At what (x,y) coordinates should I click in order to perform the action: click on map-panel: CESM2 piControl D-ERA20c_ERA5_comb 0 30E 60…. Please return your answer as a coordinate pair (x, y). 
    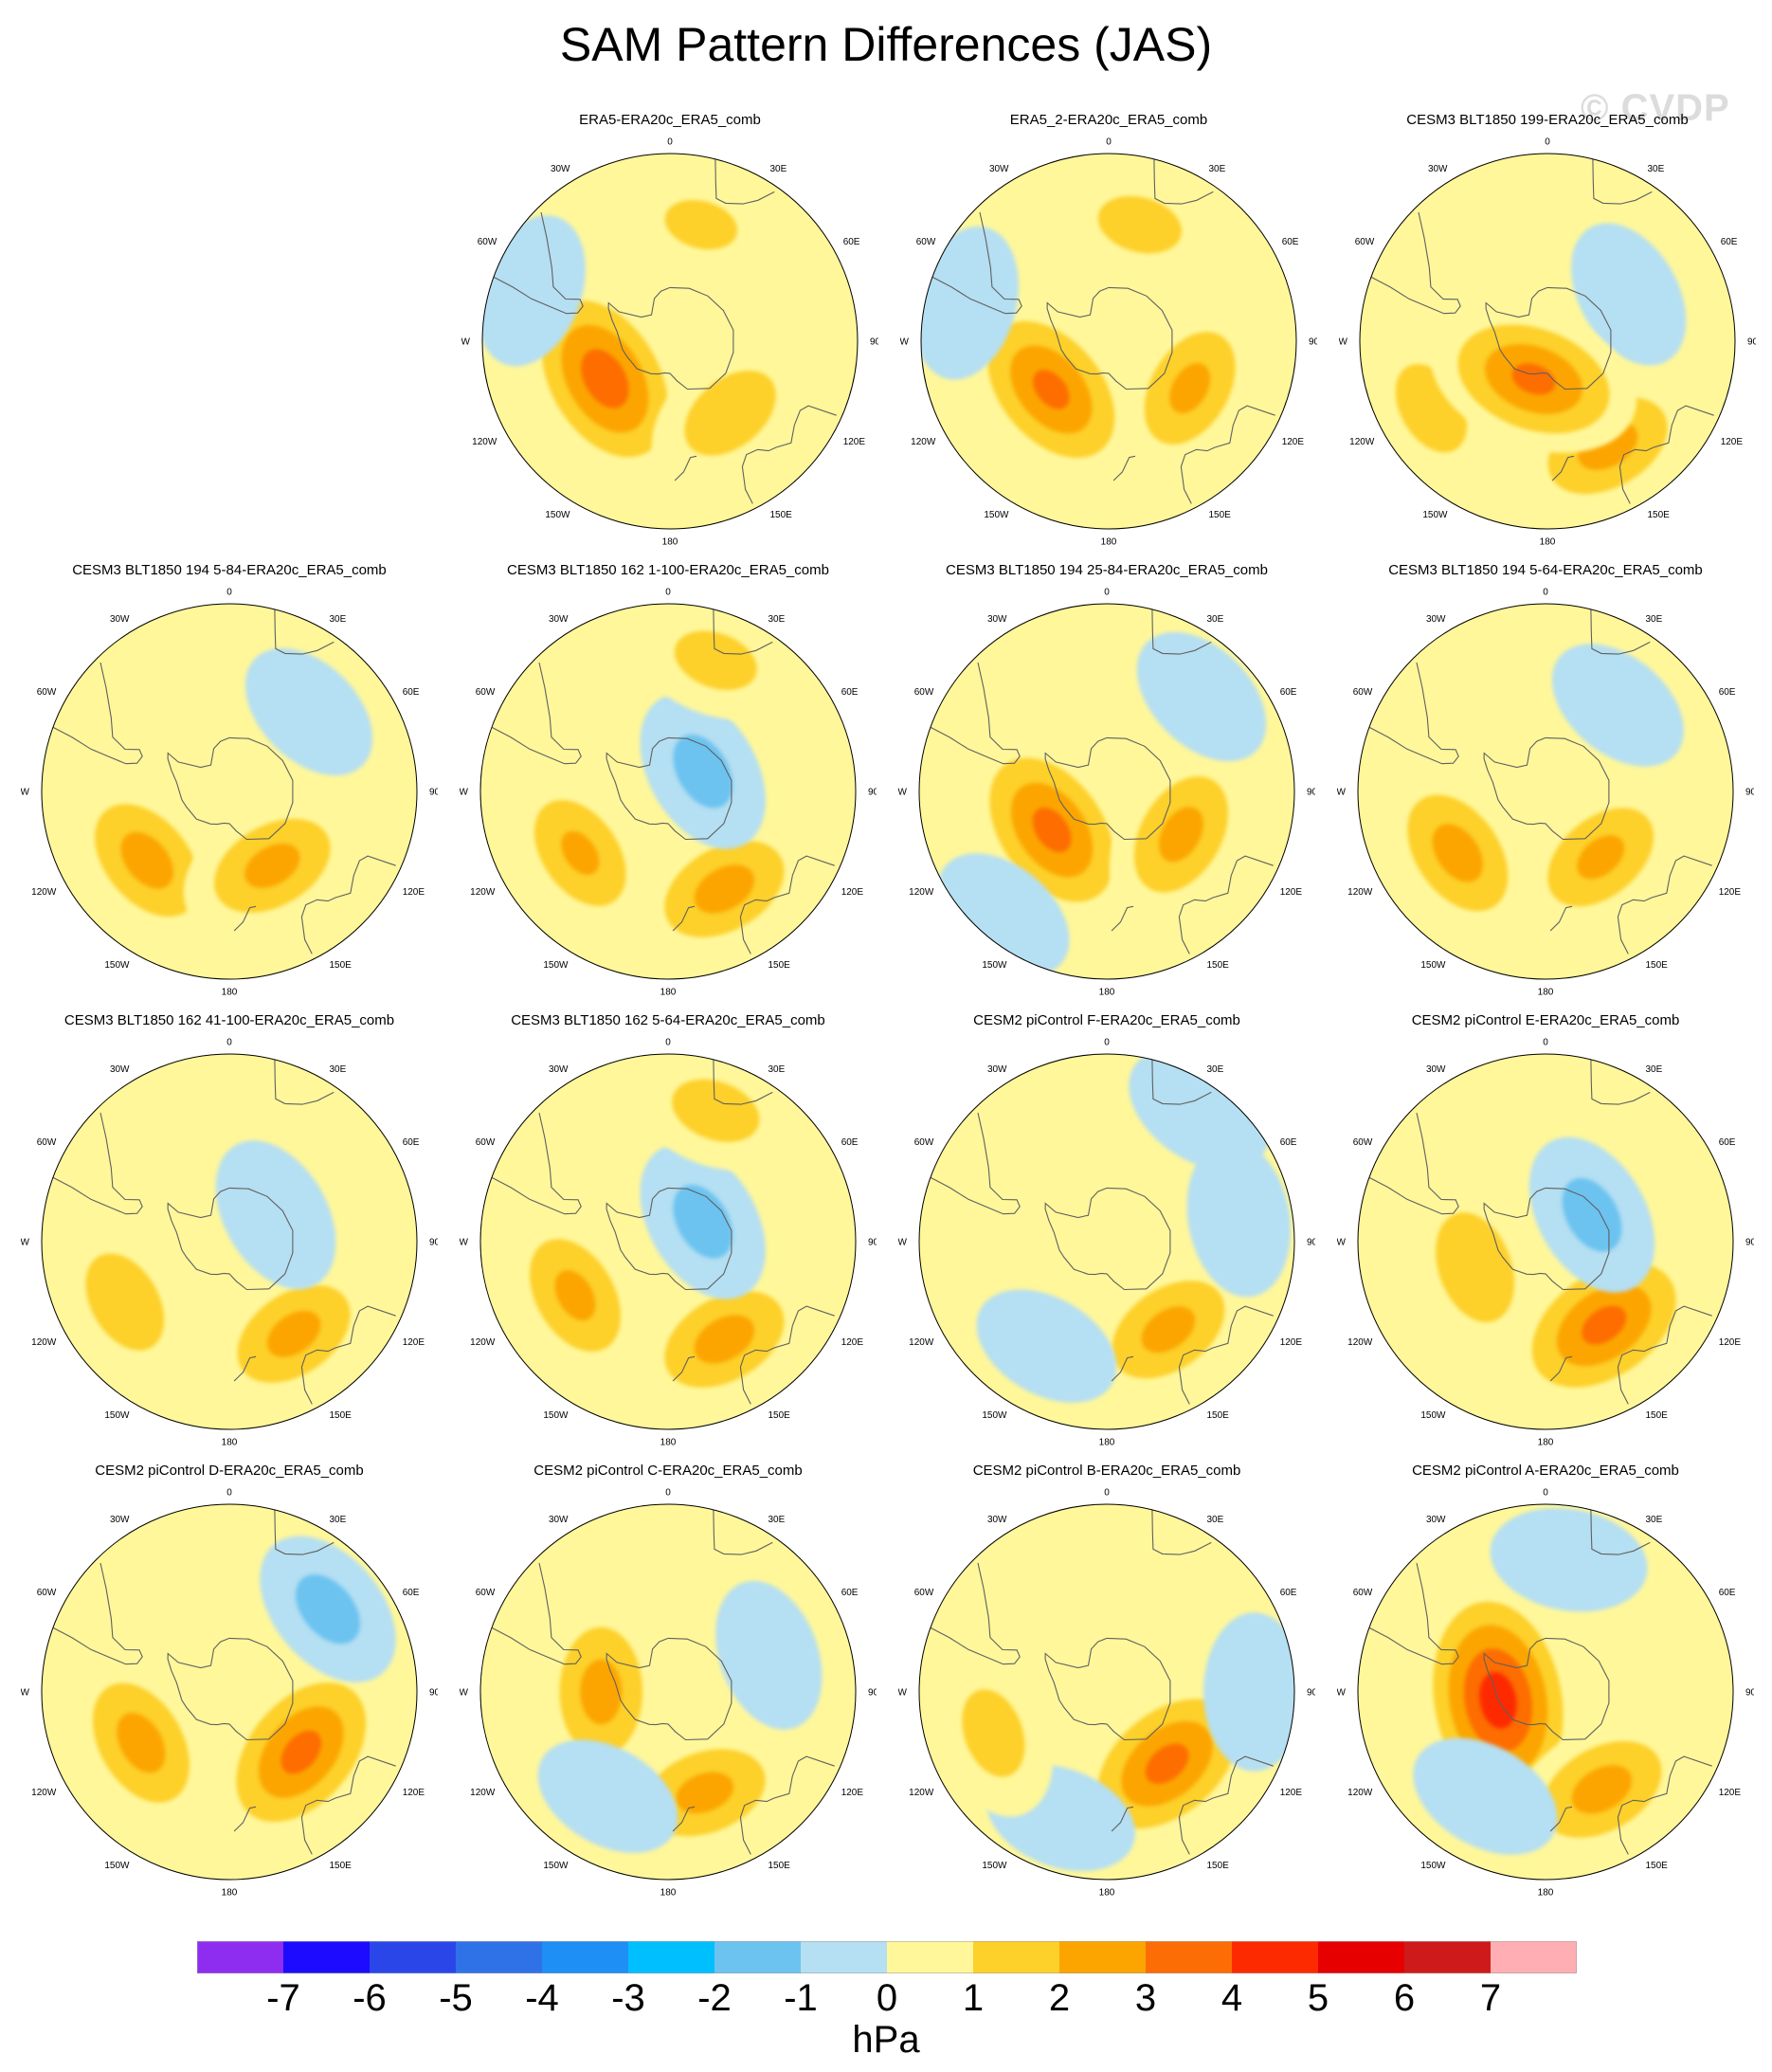
    Looking at the image, I should click on (229, 1681).